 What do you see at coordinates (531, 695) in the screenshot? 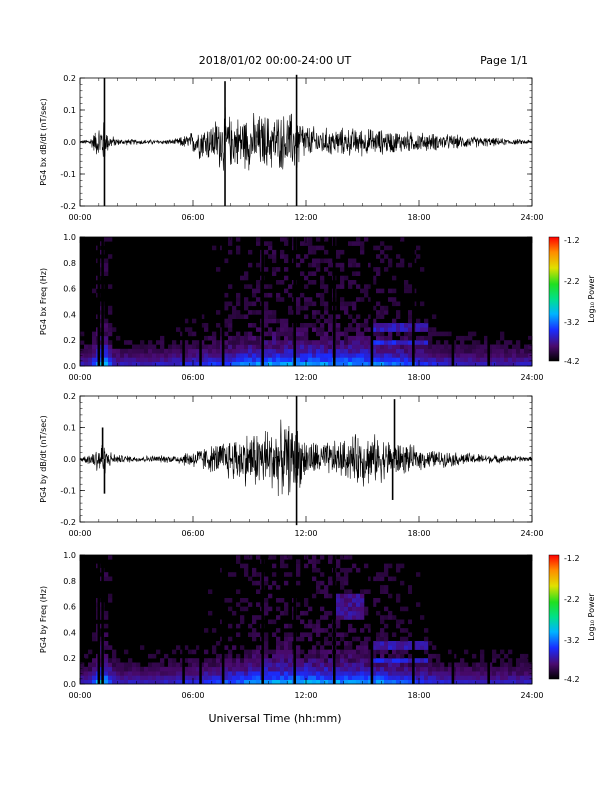
I see `x-tick-label: 24:00` at bounding box center [531, 695].